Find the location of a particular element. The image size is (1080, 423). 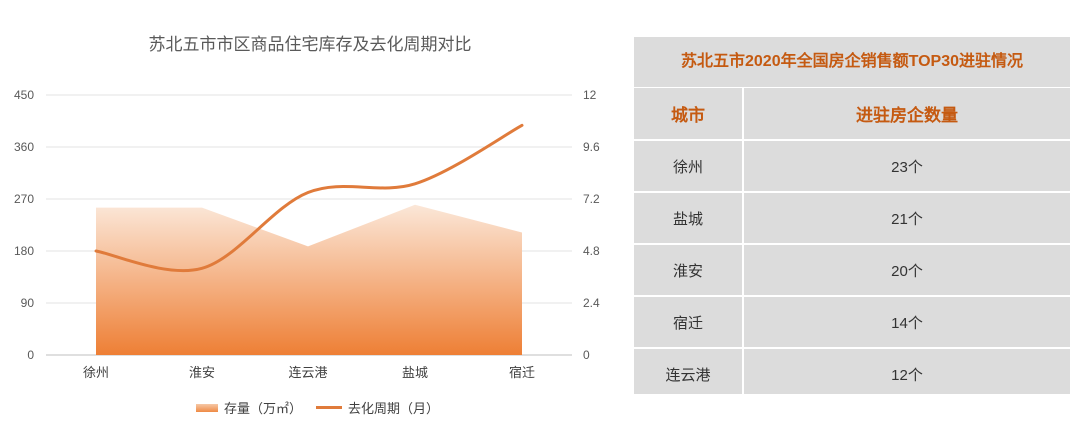

legend-item-stock: 存量（万㎡） is located at coordinates (249, 407).